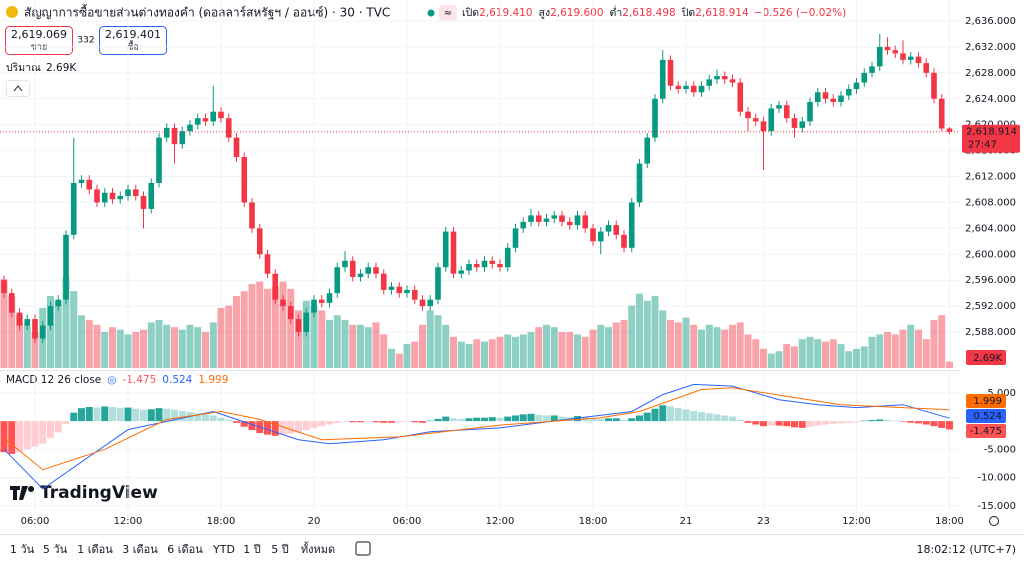 This screenshot has height=564, width=1024. What do you see at coordinates (185, 549) in the screenshot?
I see `range-button: 6 เดือน` at bounding box center [185, 549].